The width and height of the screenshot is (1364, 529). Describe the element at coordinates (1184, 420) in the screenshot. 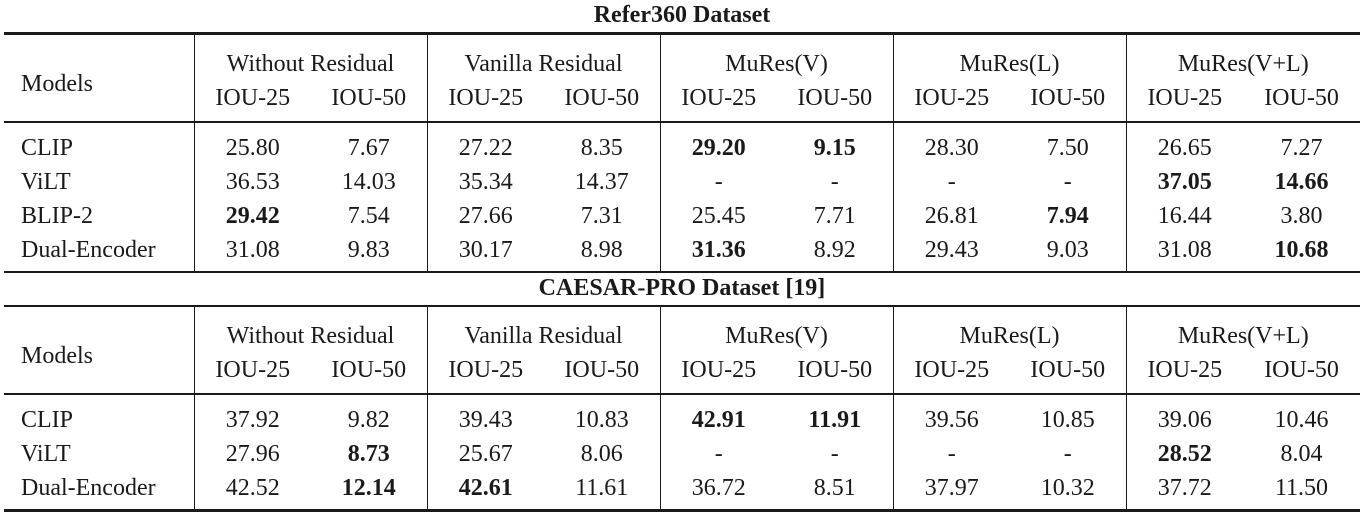

I see `metric-value: 39.06` at that location.